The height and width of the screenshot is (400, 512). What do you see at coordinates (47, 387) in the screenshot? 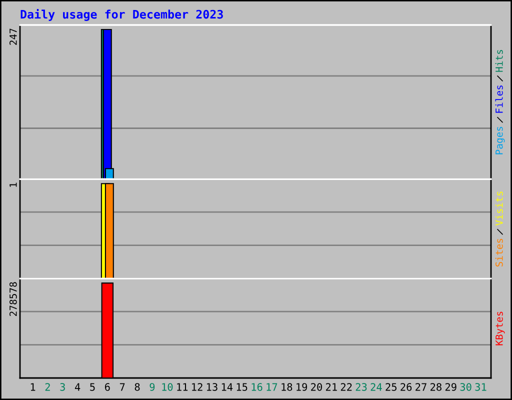
I see `x-tick-label: 2` at bounding box center [47, 387].